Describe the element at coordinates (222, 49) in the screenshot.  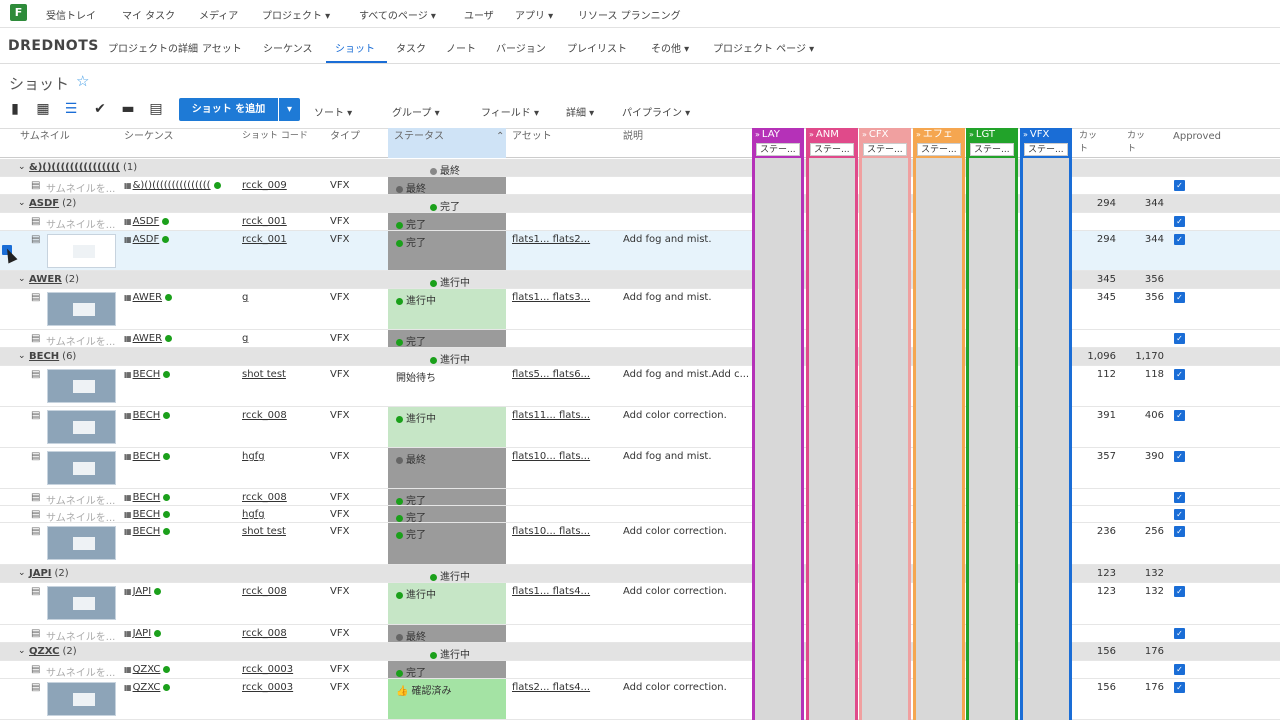
I see `tab-assets: アセット` at that location.